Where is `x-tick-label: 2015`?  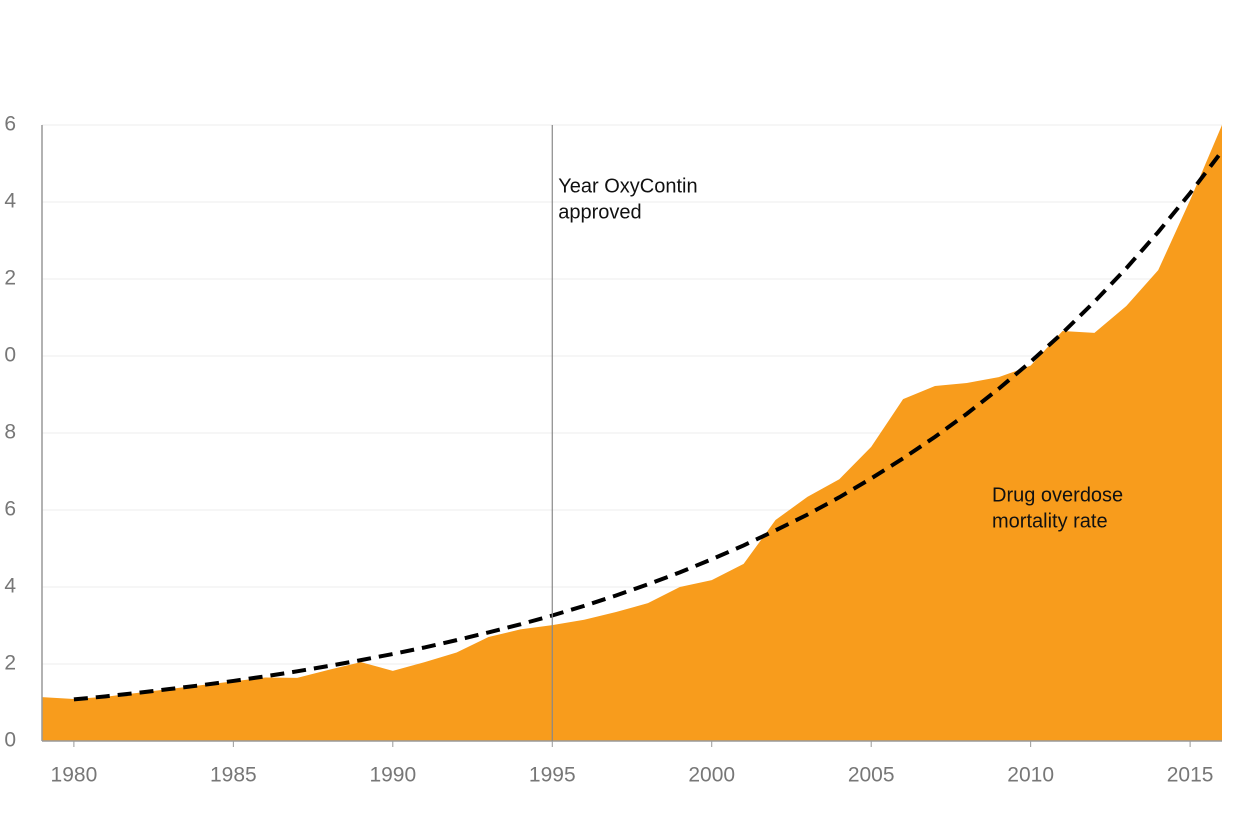
x-tick-label: 2015 is located at coordinates (1190, 775).